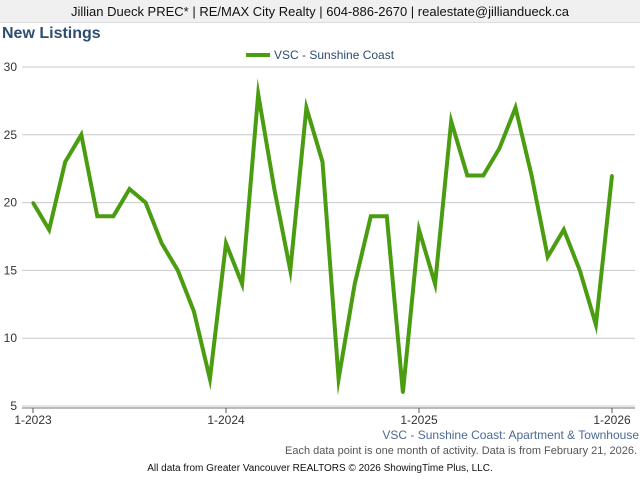  I want to click on y-tick-label: 5, so click(13, 406).